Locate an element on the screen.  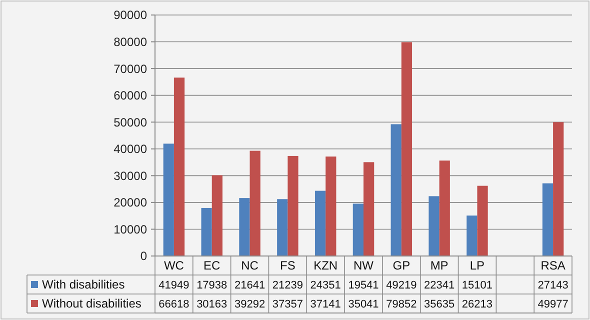
y-tick-label: 0 is located at coordinates (144, 256).